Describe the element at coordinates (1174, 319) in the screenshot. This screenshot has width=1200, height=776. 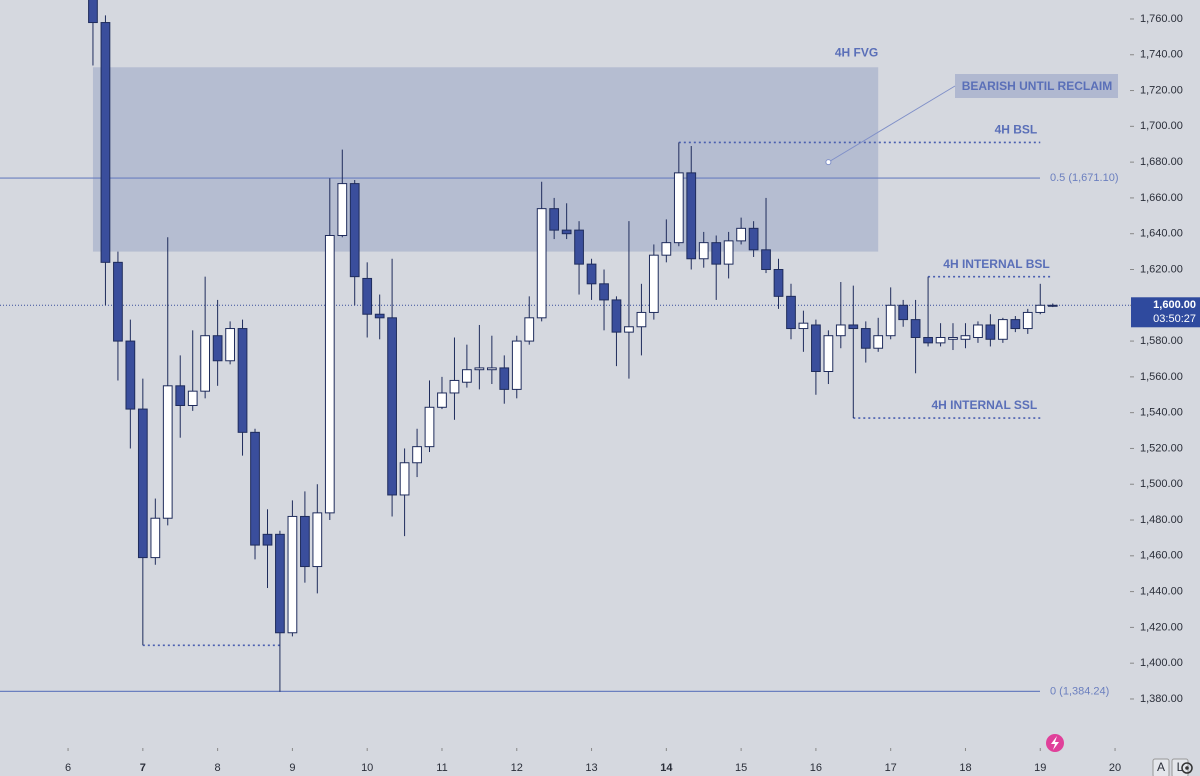
I see `countdown-label: 03:50:27` at that location.